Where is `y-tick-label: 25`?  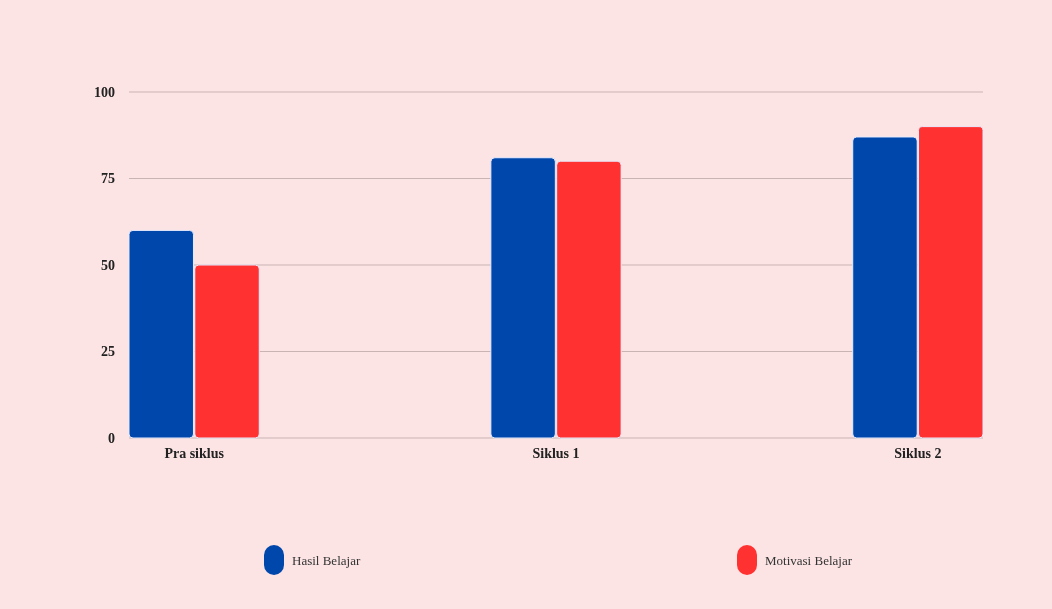
y-tick-label: 25 is located at coordinates (108, 352).